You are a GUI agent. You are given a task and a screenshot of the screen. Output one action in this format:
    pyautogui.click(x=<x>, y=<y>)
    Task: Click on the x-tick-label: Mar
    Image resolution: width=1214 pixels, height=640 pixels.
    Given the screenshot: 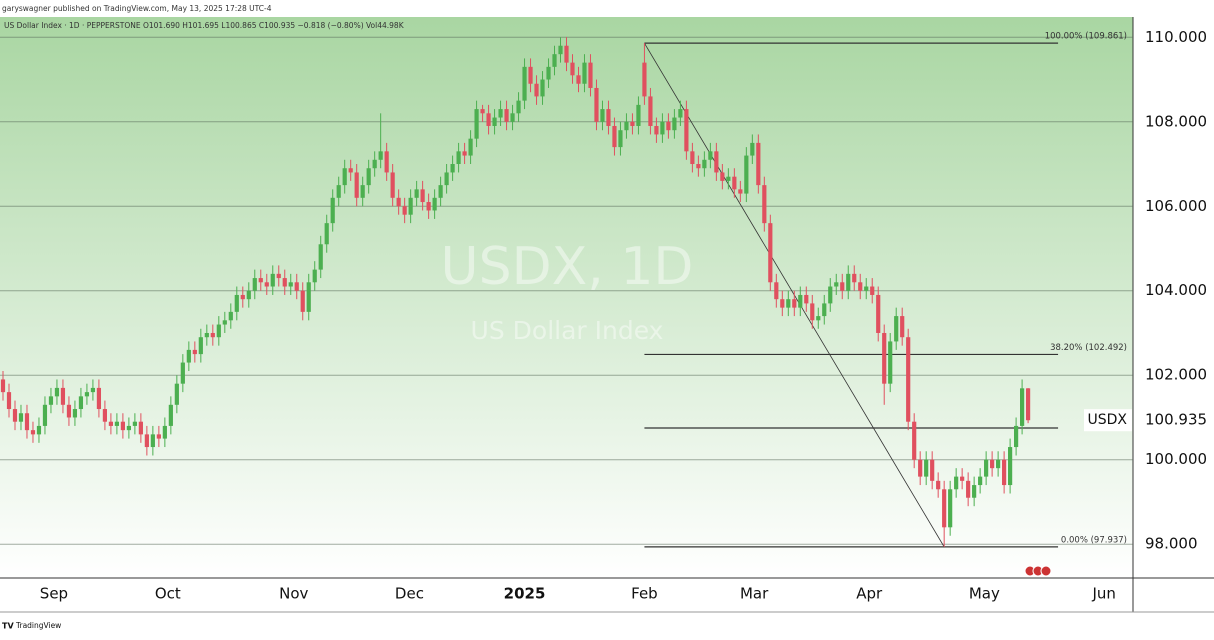 What is the action you would take?
    pyautogui.click(x=754, y=594)
    